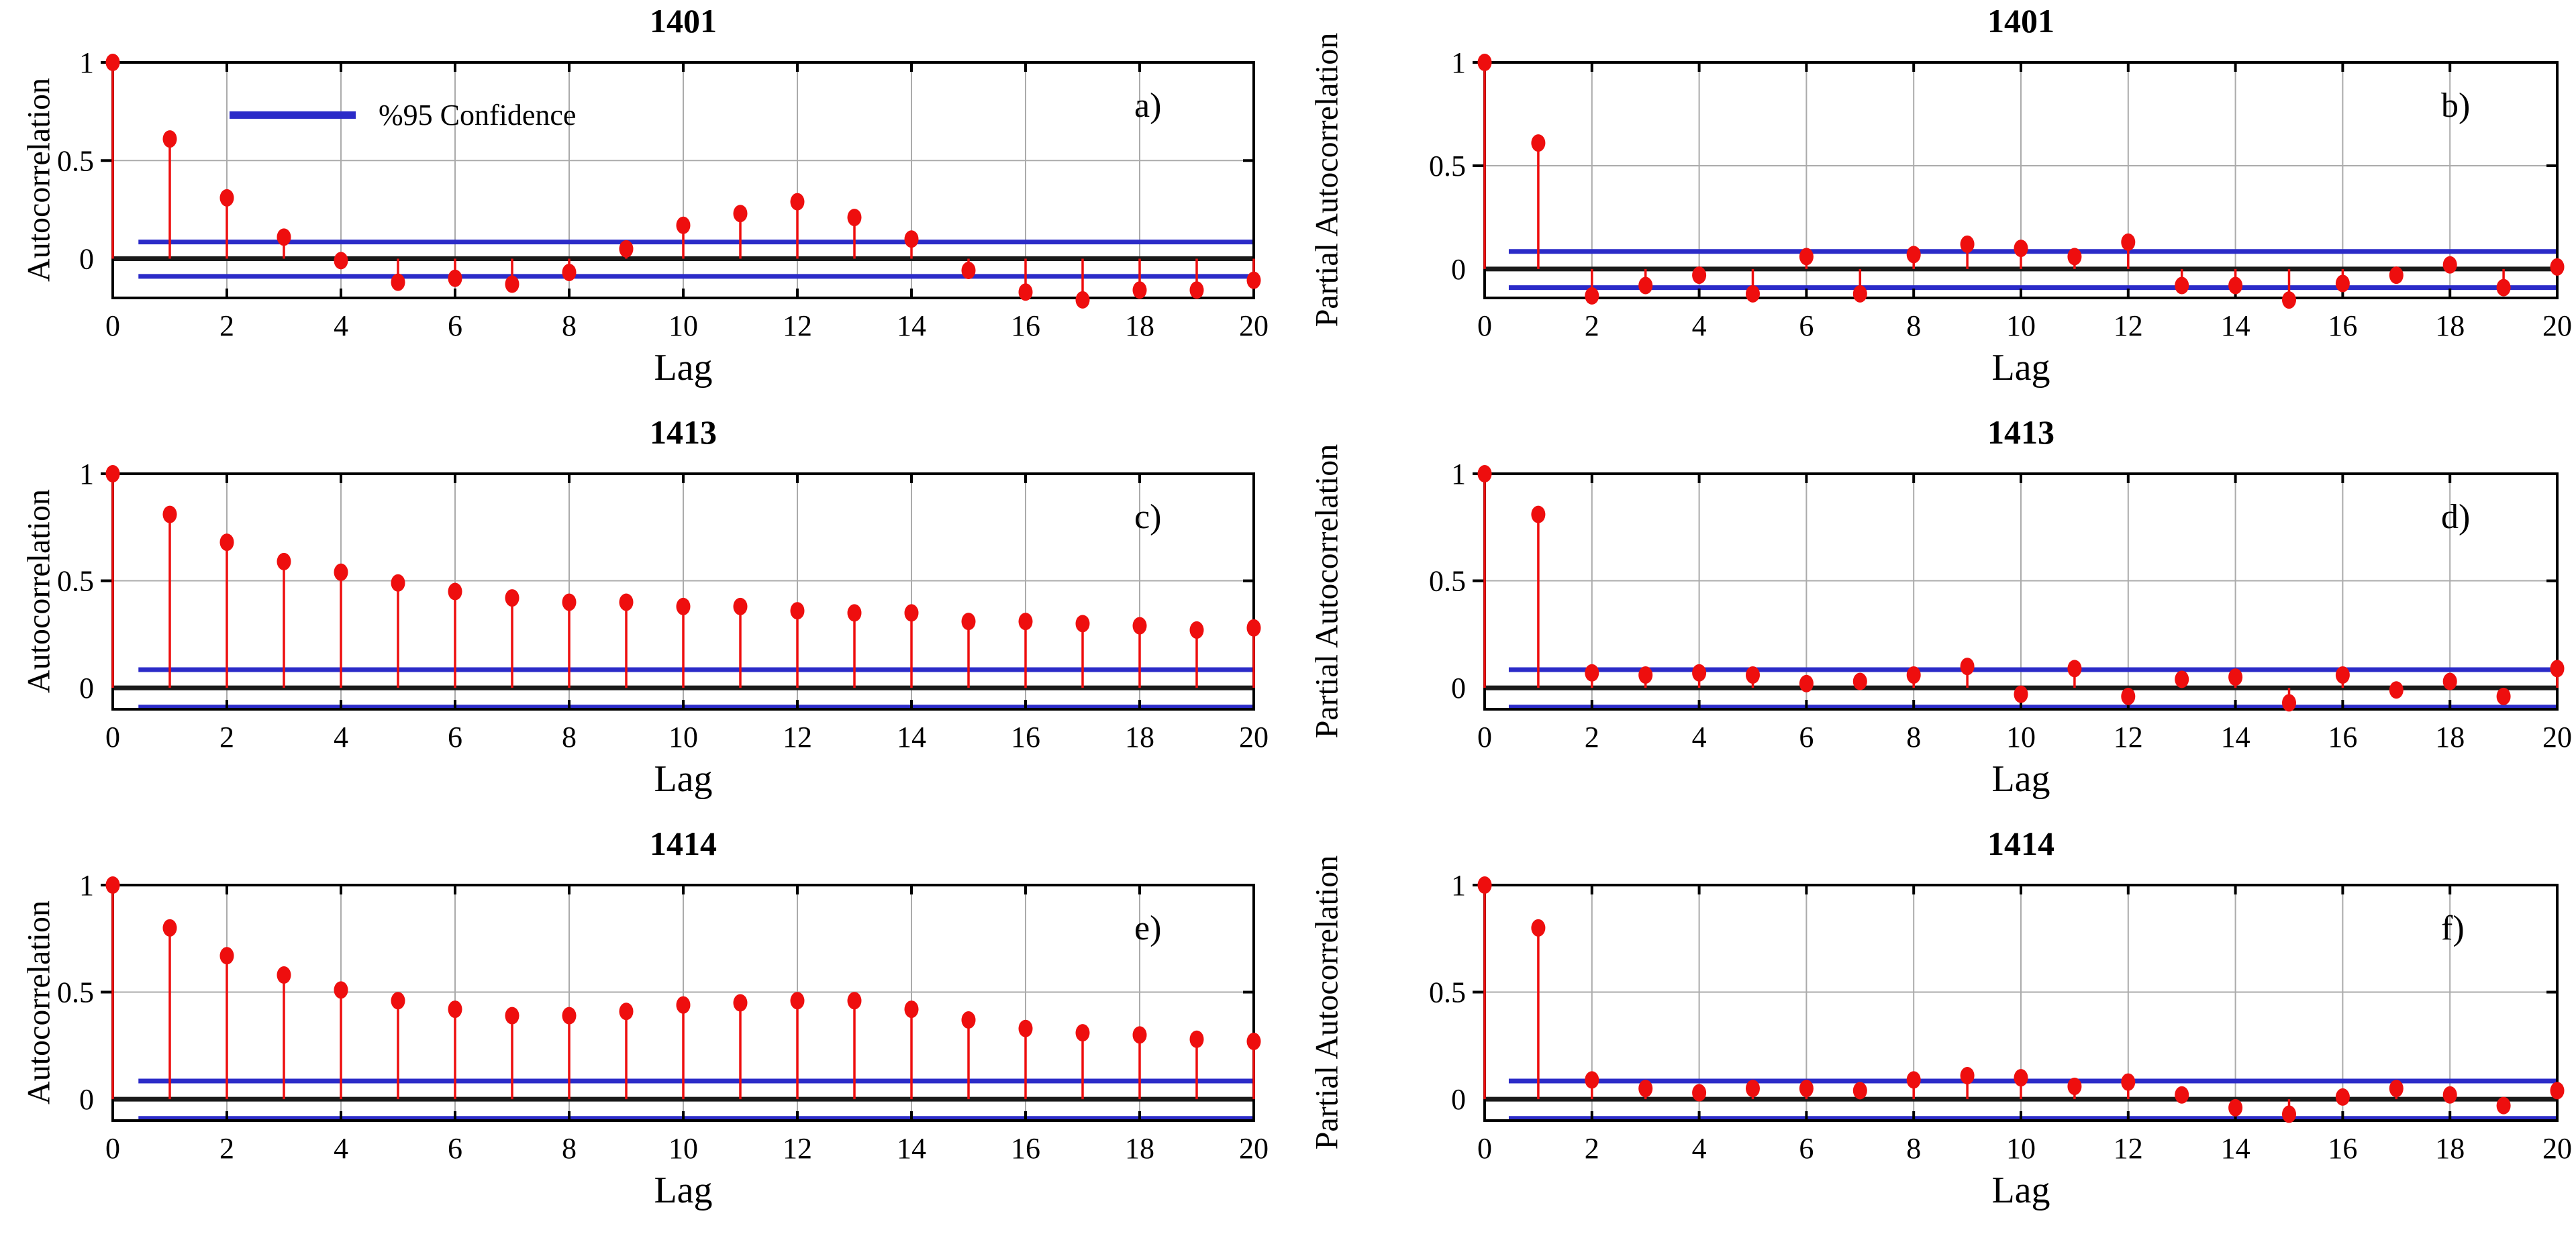  What do you see at coordinates (2020, 432) in the screenshot?
I see `panel-title: 1413` at bounding box center [2020, 432].